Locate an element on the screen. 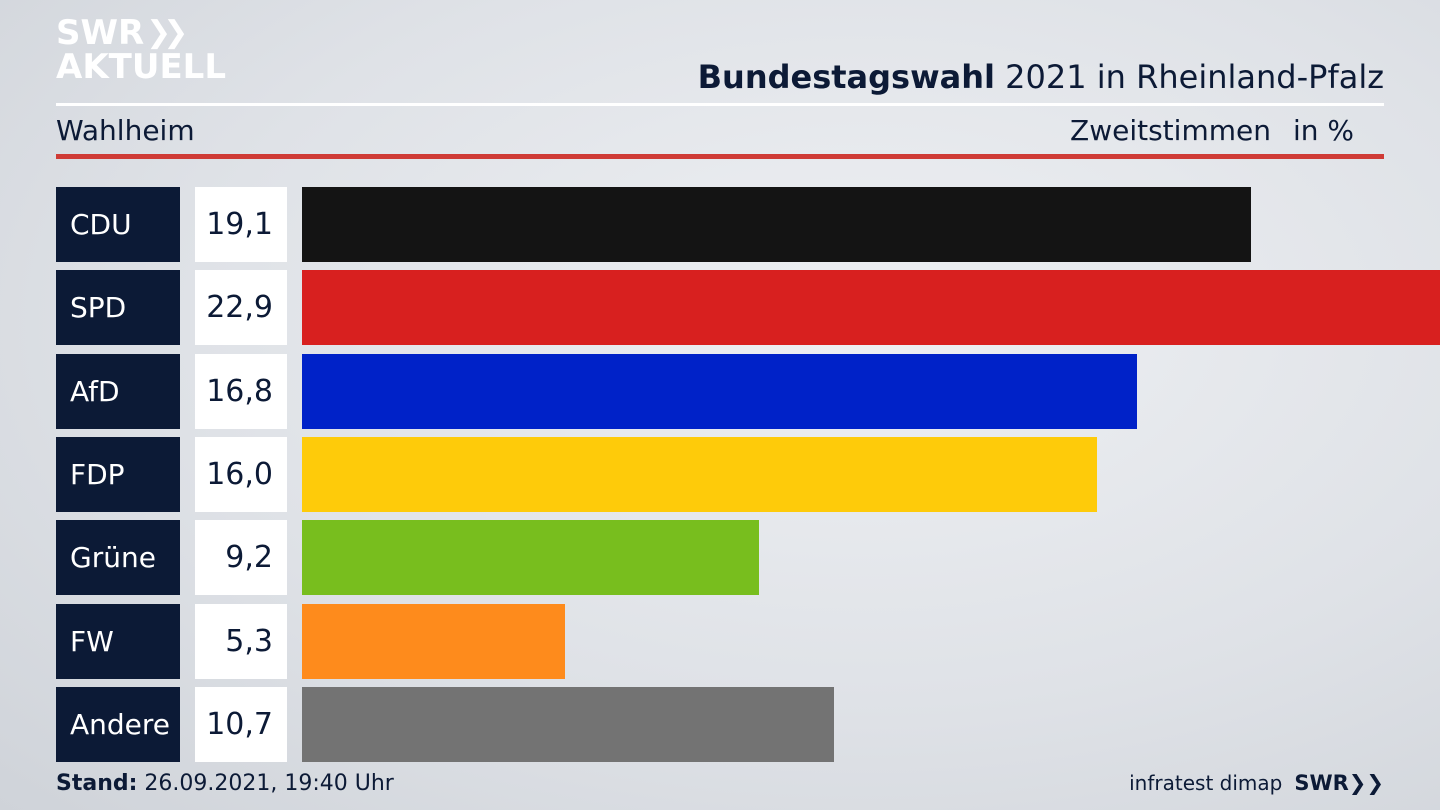 Image resolution: width=1440 pixels, height=810 pixels. brand-label: SWR❯❯ is located at coordinates (1339, 783).